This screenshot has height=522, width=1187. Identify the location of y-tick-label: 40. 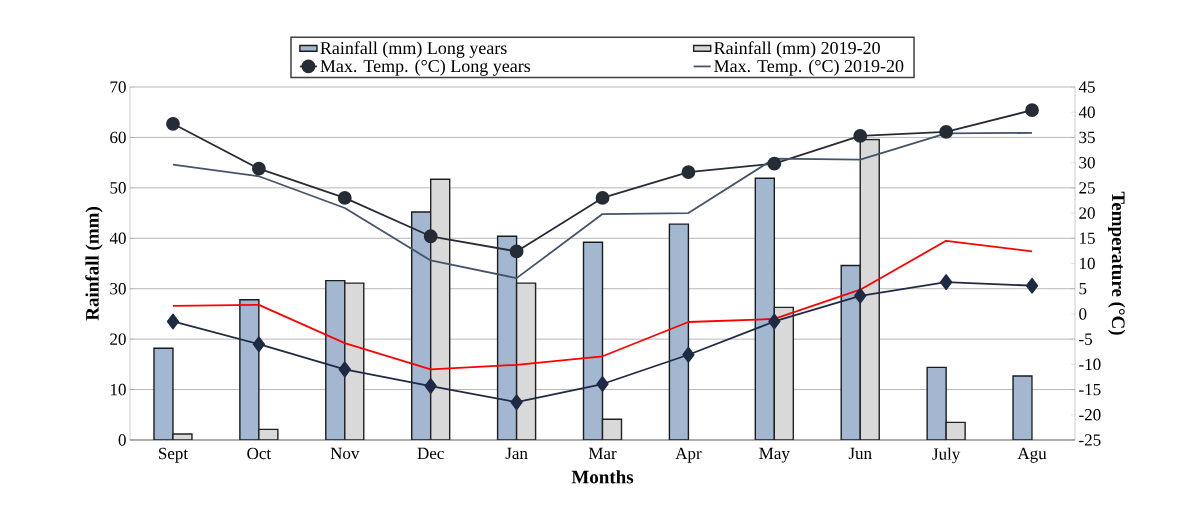
(117, 238).